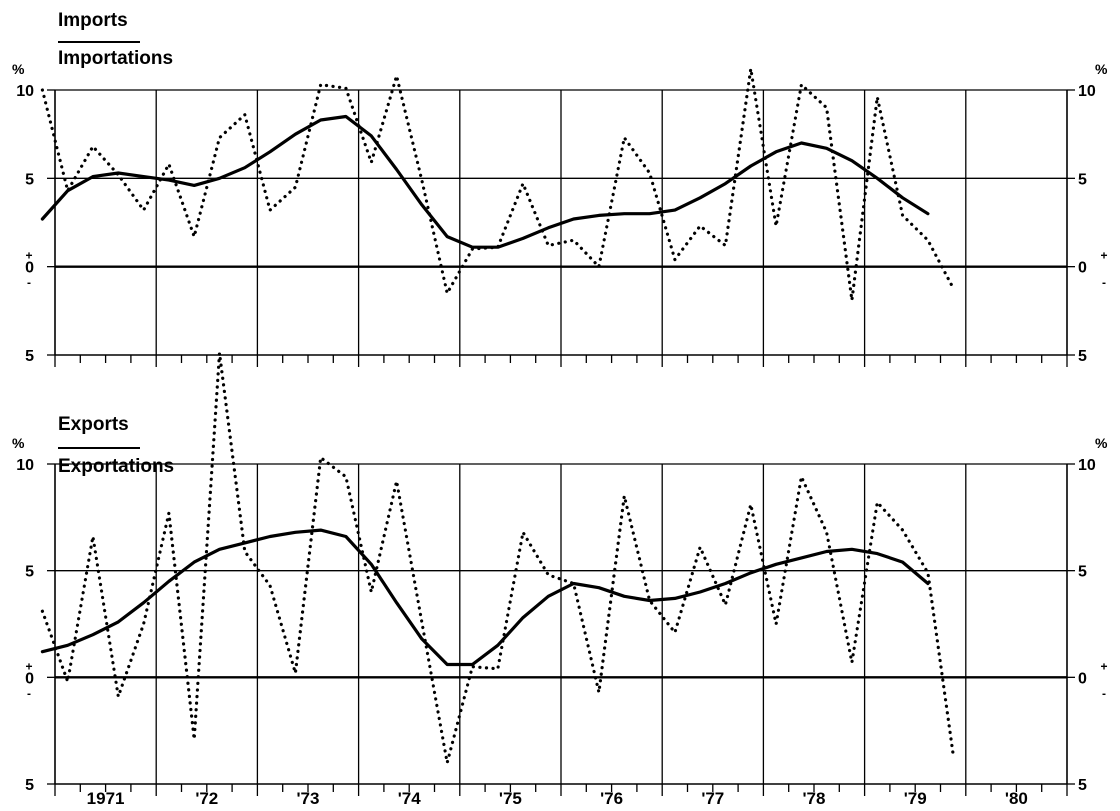  I want to click on x-tick-label: '74, so click(409, 797).